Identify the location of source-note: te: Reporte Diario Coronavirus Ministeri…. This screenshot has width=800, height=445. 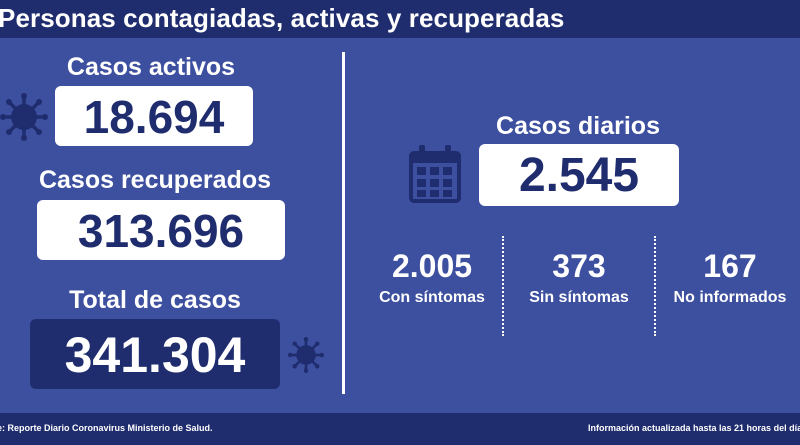
(106, 428).